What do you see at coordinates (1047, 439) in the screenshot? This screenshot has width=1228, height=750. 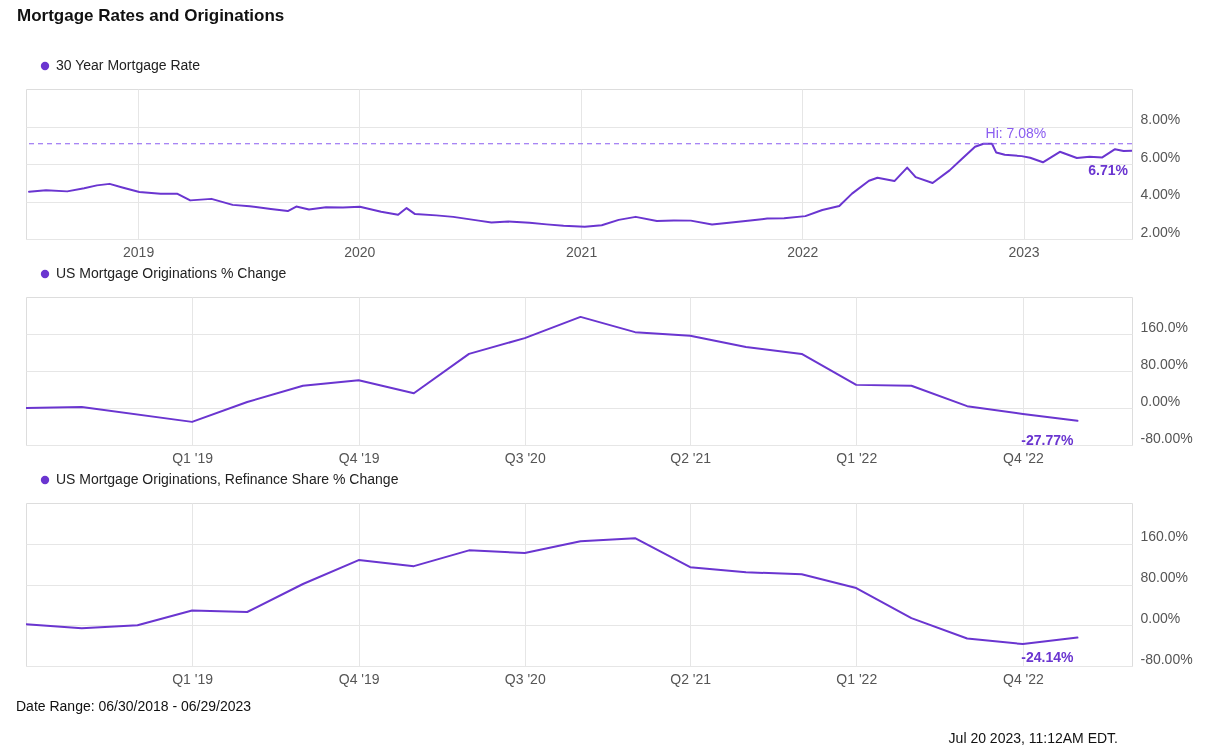 I see `annotation: -27.77%` at bounding box center [1047, 439].